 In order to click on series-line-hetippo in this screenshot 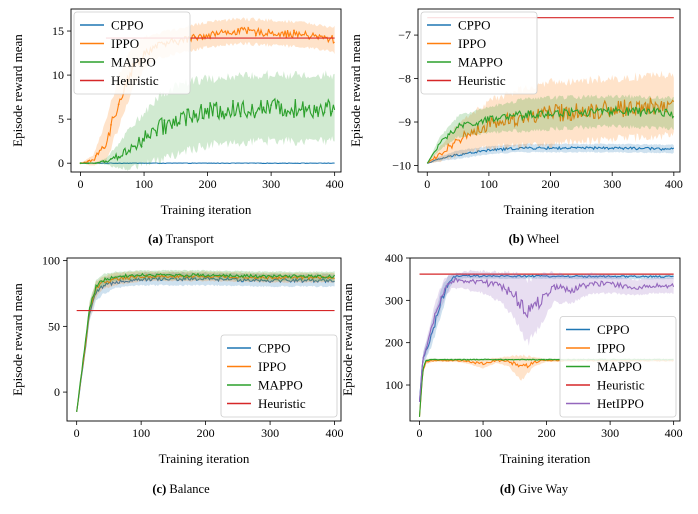, I will do `click(546, 340)`.